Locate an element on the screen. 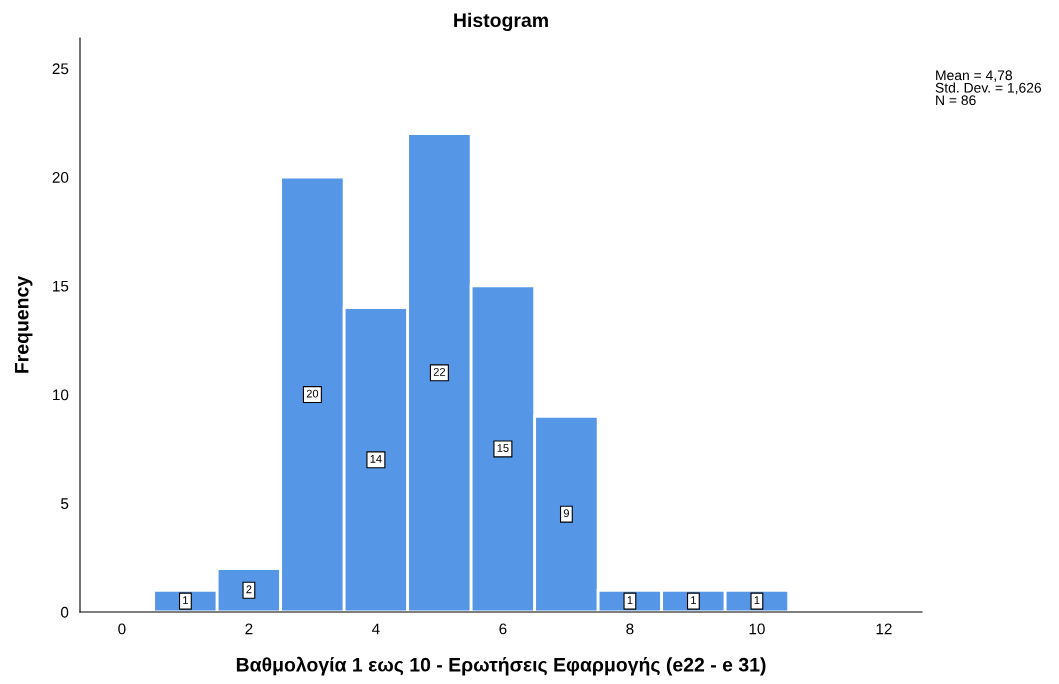  y-tick-label: 10 is located at coordinates (61, 395).